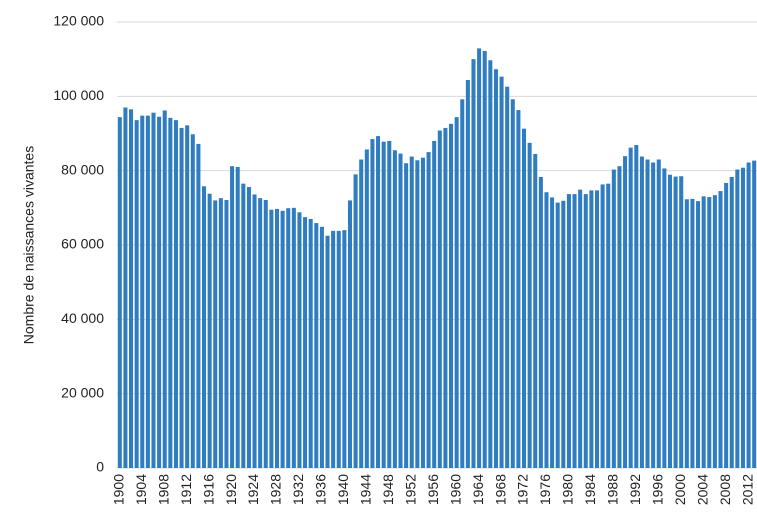  What do you see at coordinates (568, 489) in the screenshot?
I see `x-tick-label: 1980` at bounding box center [568, 489].